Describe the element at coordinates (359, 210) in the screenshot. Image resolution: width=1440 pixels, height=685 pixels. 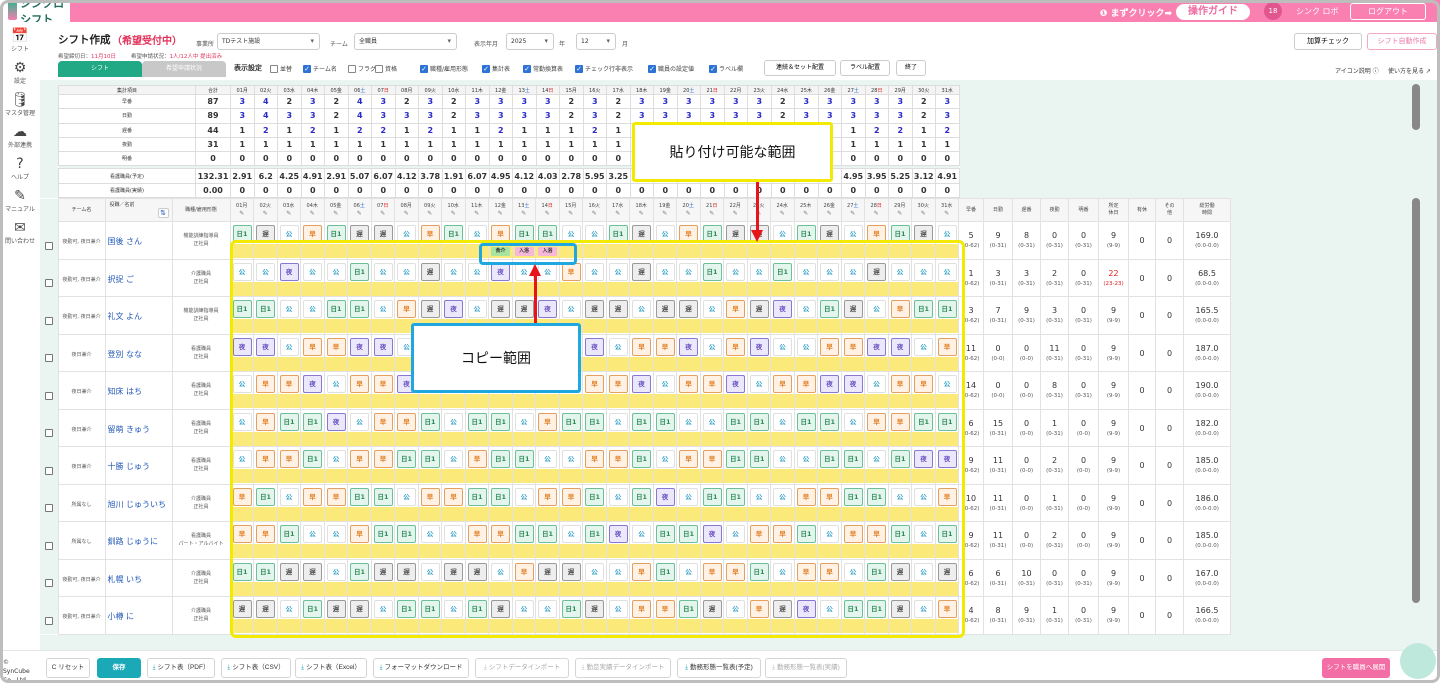
I see `day-column-header: 06土 ✎` at that location.